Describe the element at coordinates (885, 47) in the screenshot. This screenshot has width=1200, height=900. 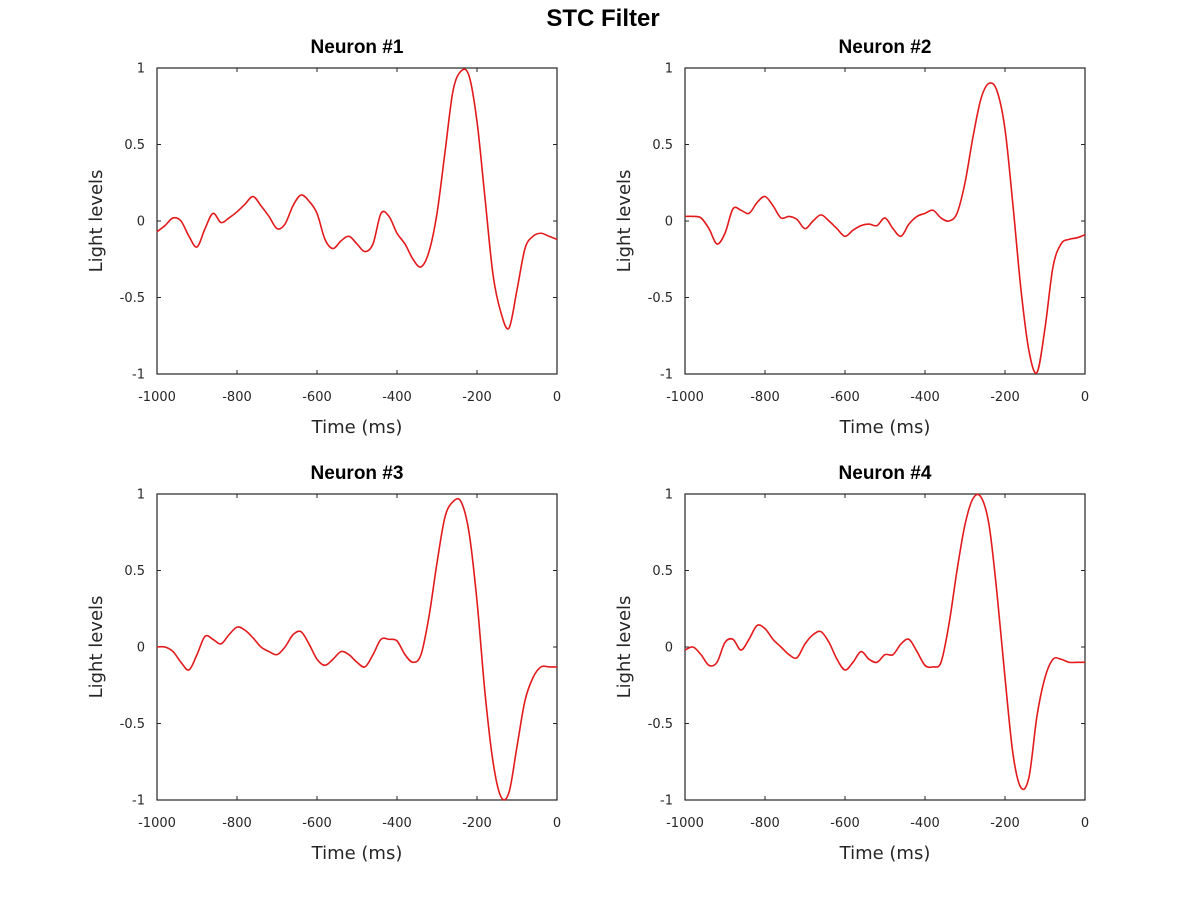
I see `panel-title: Neuron #2` at that location.